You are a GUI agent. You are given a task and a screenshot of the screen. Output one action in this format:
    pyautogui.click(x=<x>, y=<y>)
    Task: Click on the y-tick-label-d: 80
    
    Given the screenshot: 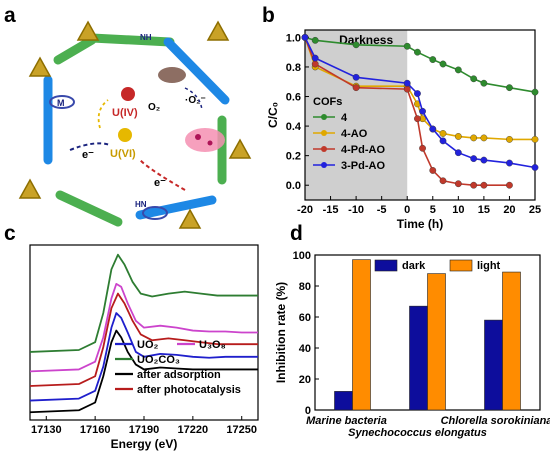 What is the action you would take?
    pyautogui.click(x=305, y=287)
    